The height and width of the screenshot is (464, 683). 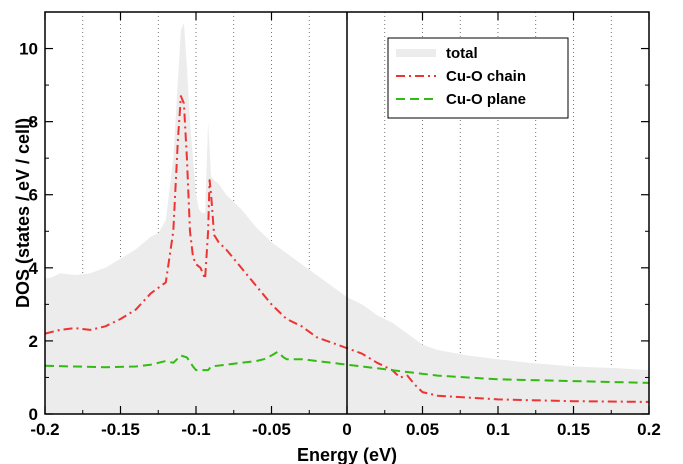 I want to click on x-tick-label: 0.1, so click(x=498, y=429).